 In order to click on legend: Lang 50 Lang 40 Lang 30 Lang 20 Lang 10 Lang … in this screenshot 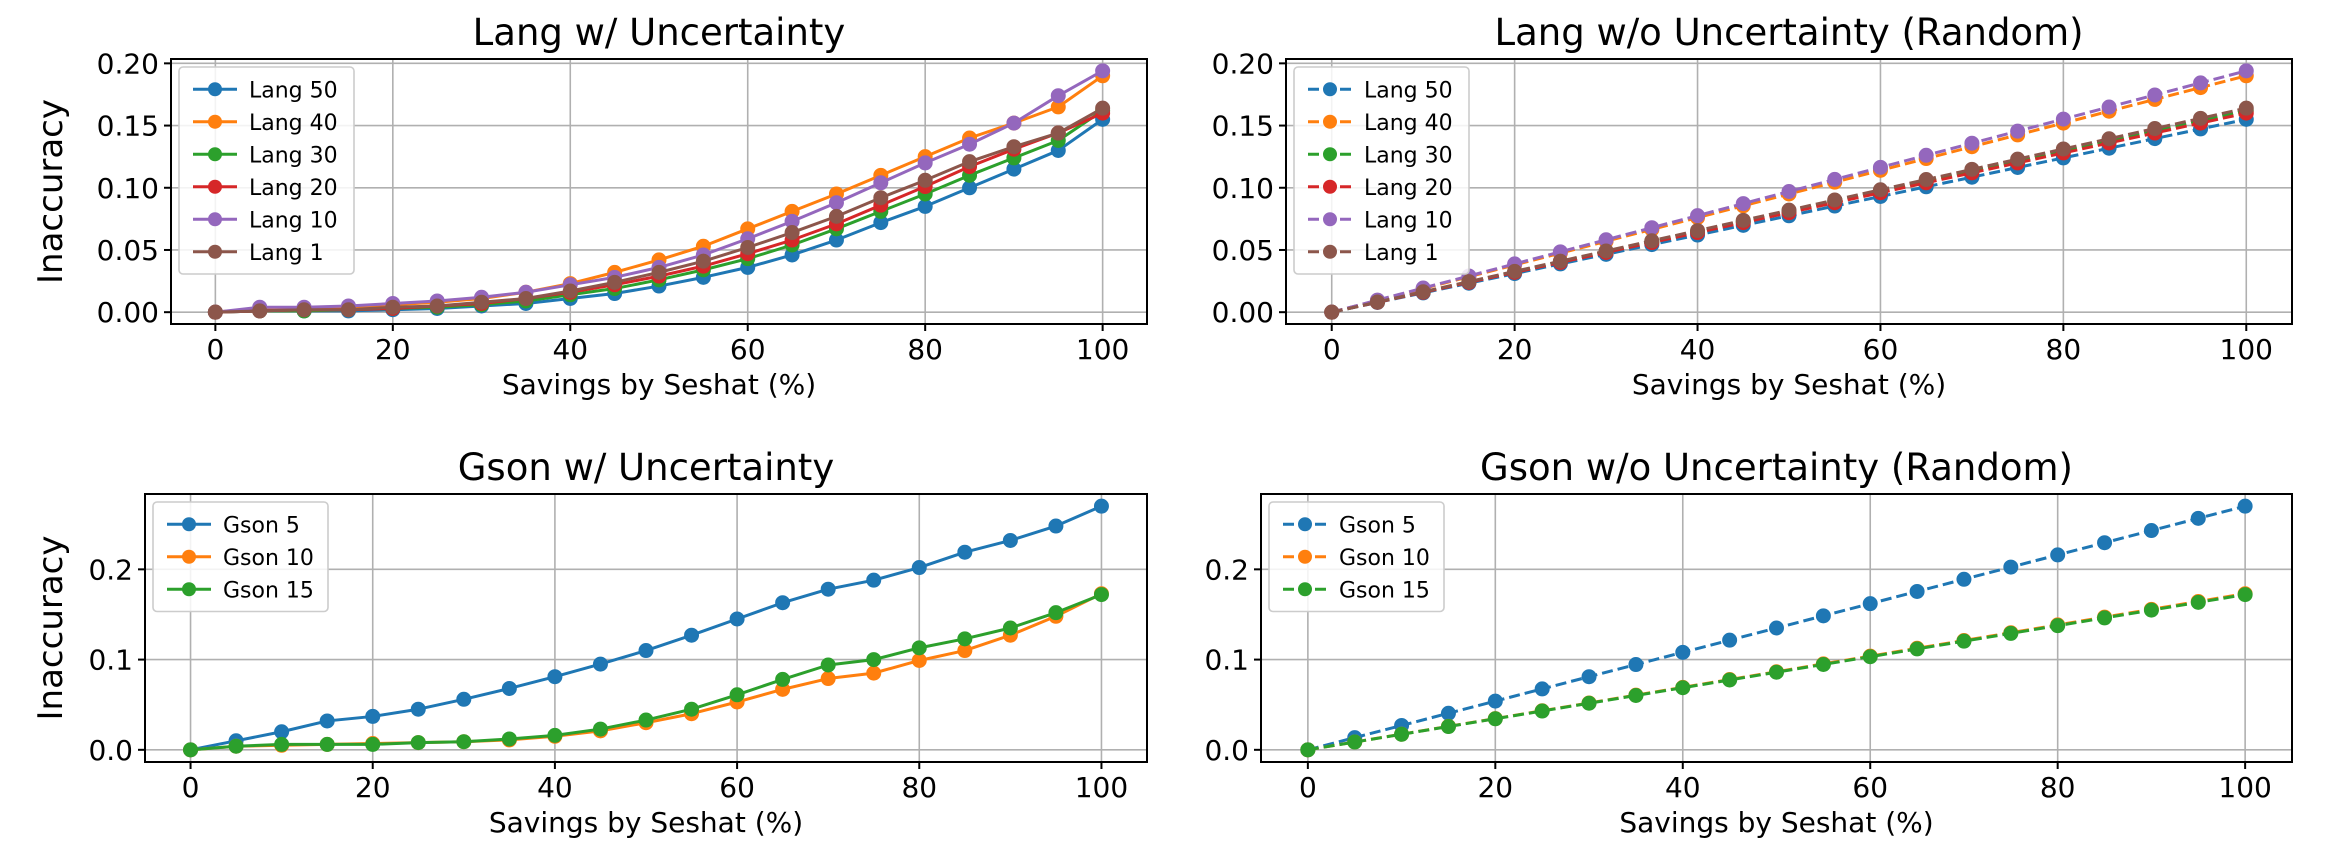, I will do `click(1381, 170)`.